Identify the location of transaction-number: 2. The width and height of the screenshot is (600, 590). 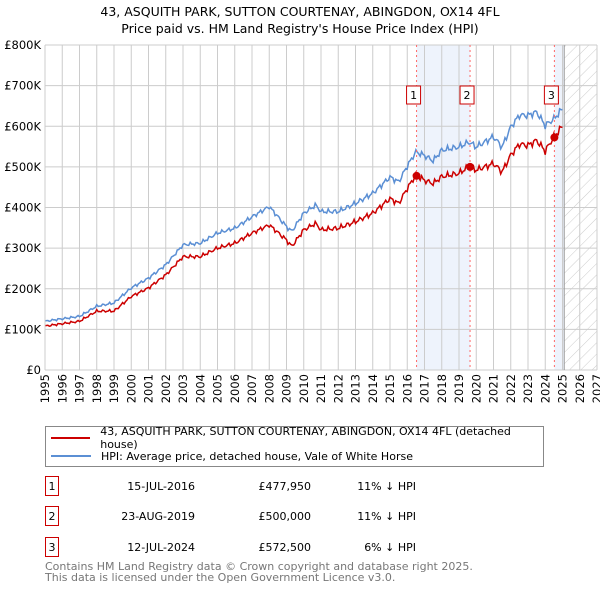
(52, 516).